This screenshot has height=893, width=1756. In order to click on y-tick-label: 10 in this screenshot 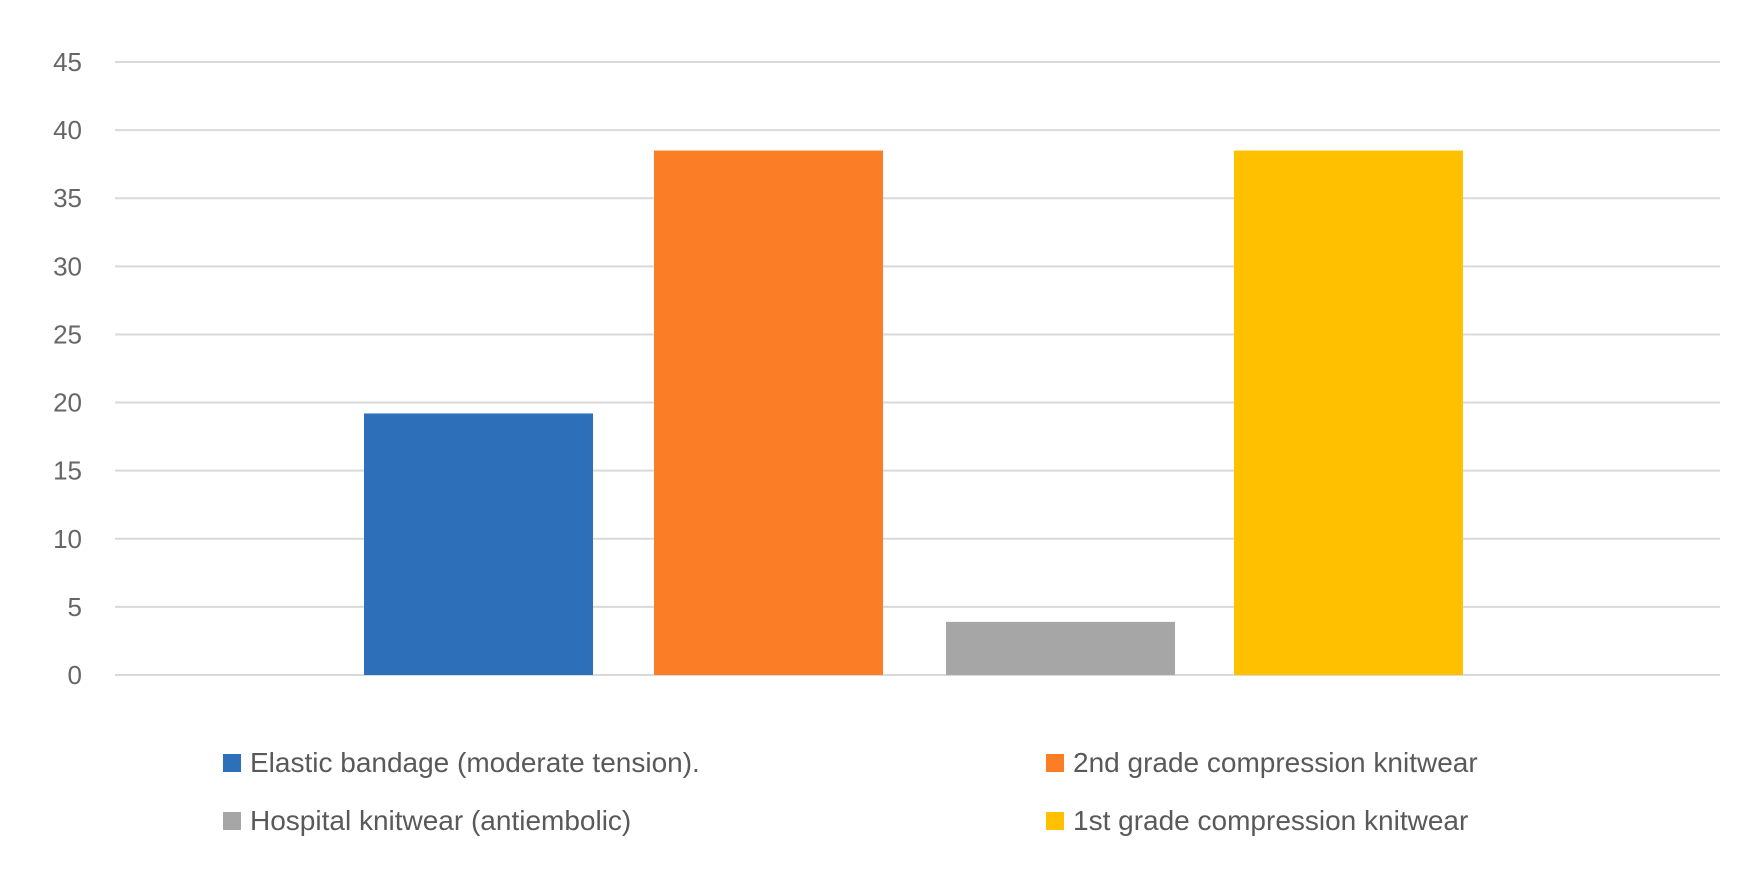, I will do `click(67, 539)`.